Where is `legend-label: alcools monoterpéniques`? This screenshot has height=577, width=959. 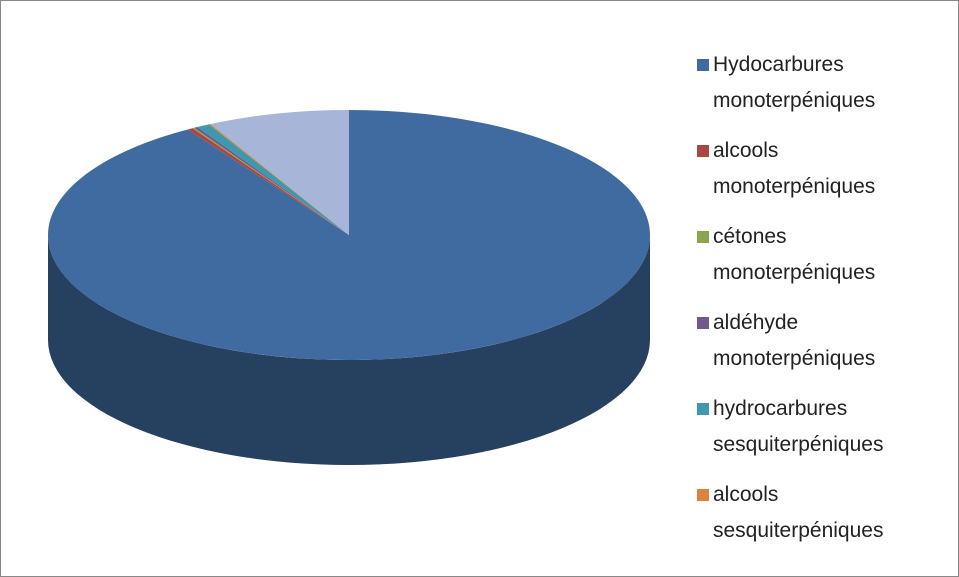
legend-label: alcools monoterpéniques is located at coordinates (794, 168).